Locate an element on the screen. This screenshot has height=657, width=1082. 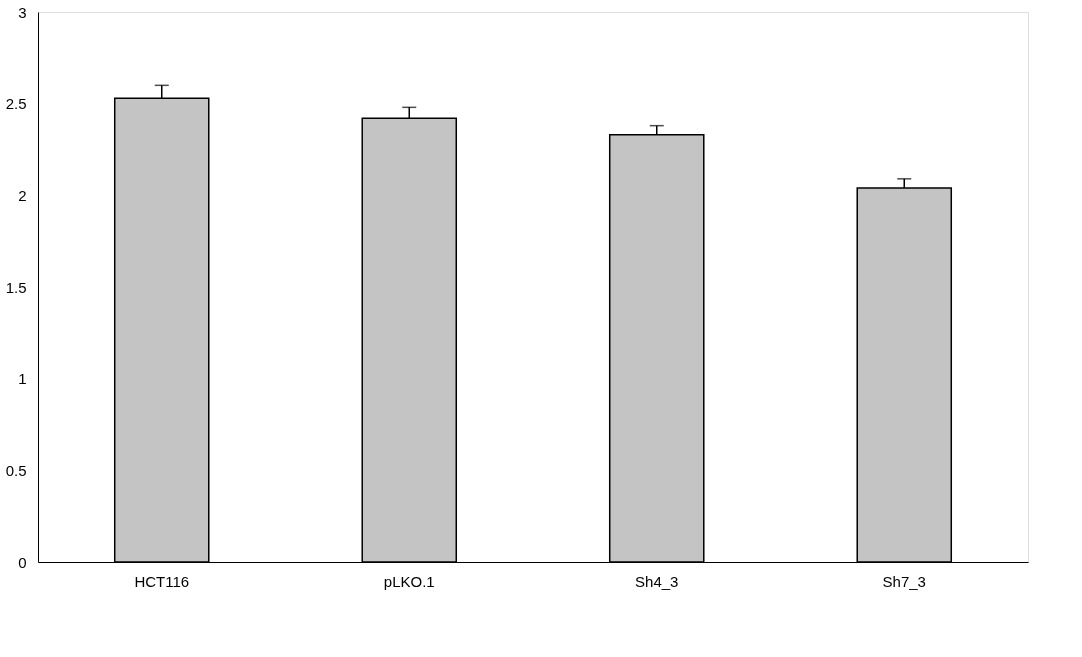
x-tick-label: Sh4_3 is located at coordinates (657, 581).